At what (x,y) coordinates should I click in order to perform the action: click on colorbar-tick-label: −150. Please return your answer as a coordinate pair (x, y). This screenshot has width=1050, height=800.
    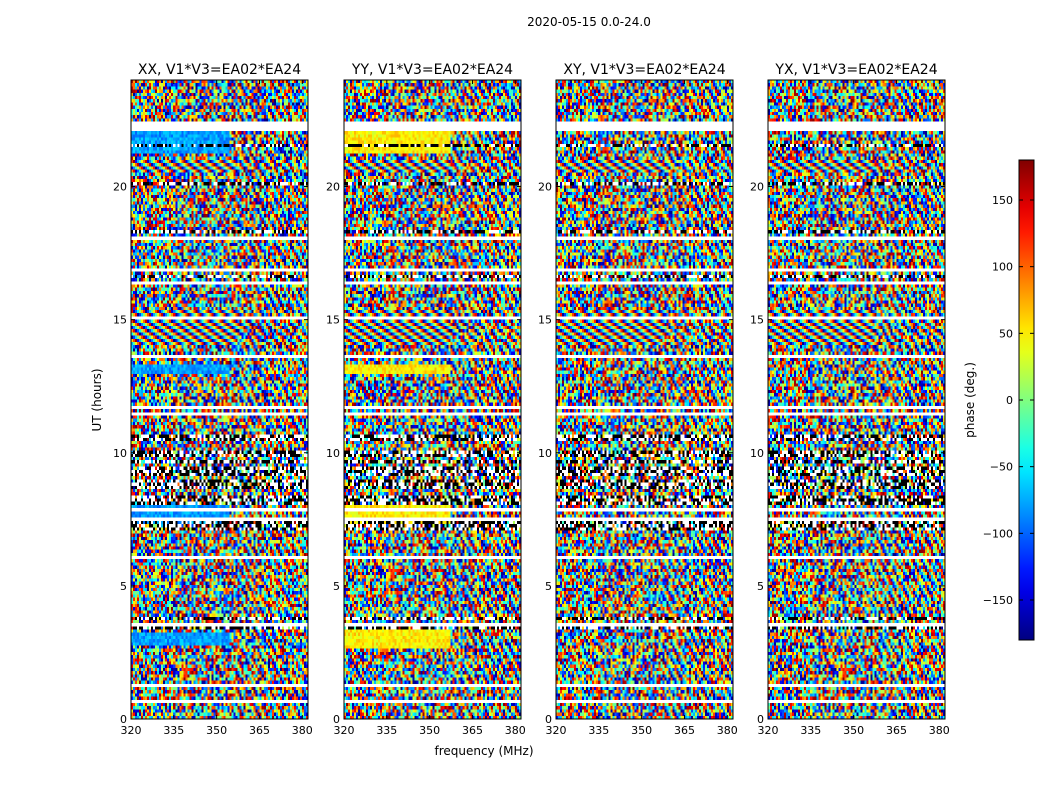
    Looking at the image, I should click on (998, 600).